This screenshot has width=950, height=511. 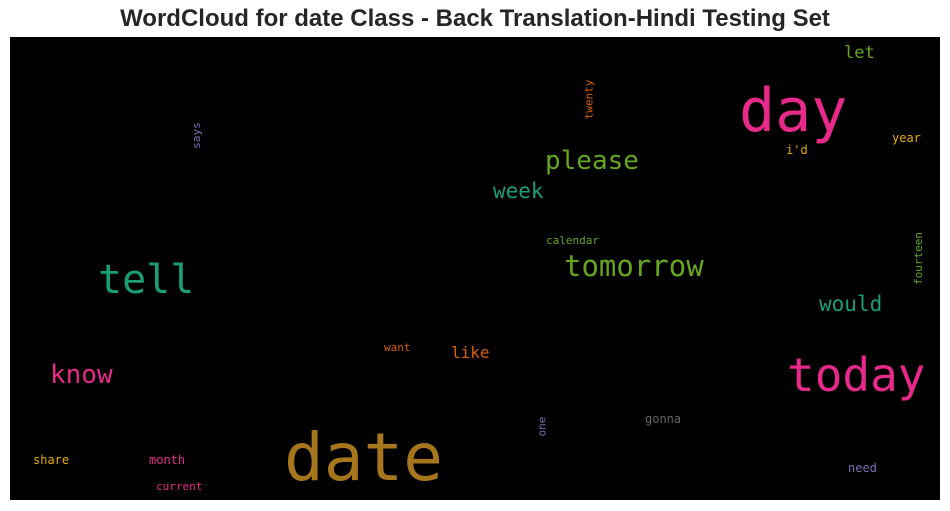 I want to click on word-would: would, so click(x=851, y=304).